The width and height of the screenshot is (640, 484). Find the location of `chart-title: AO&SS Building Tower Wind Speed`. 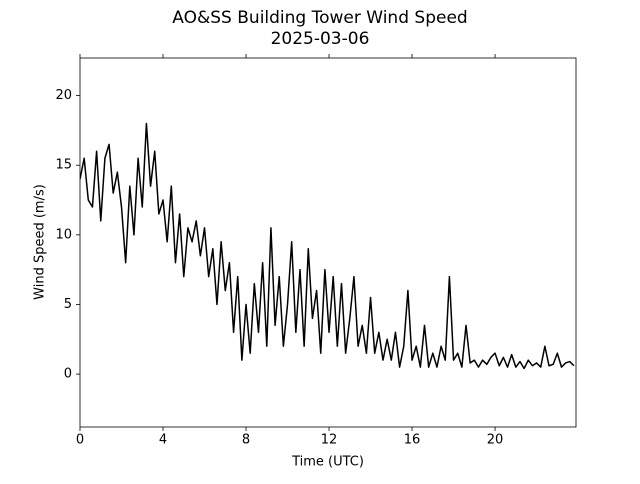

chart-title: AO&SS Building Tower Wind Speed is located at coordinates (319, 18).